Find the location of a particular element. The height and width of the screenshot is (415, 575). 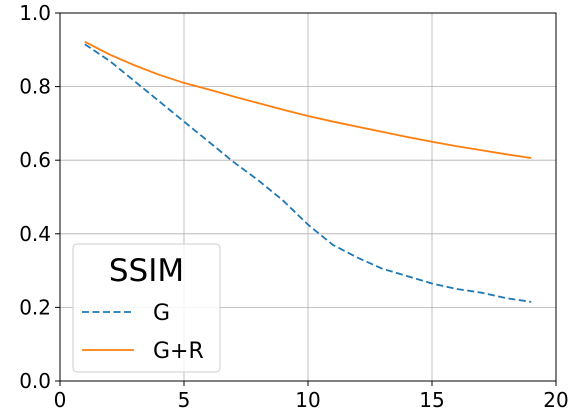

legend: SSIM G G+R is located at coordinates (146, 308).